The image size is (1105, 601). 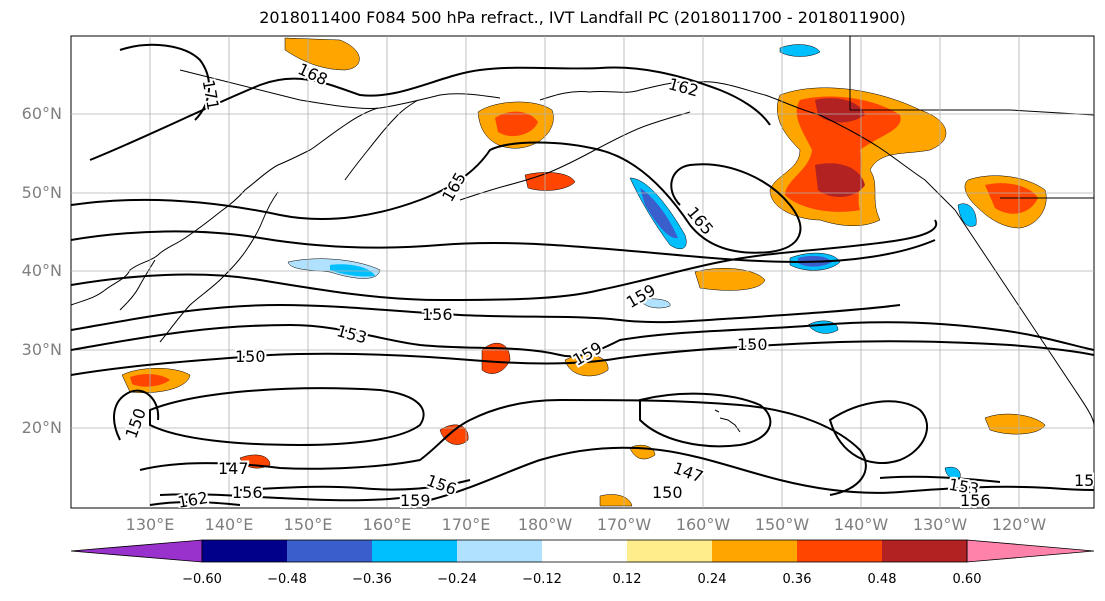 I want to click on lon-label: 130°E, so click(x=150, y=524).